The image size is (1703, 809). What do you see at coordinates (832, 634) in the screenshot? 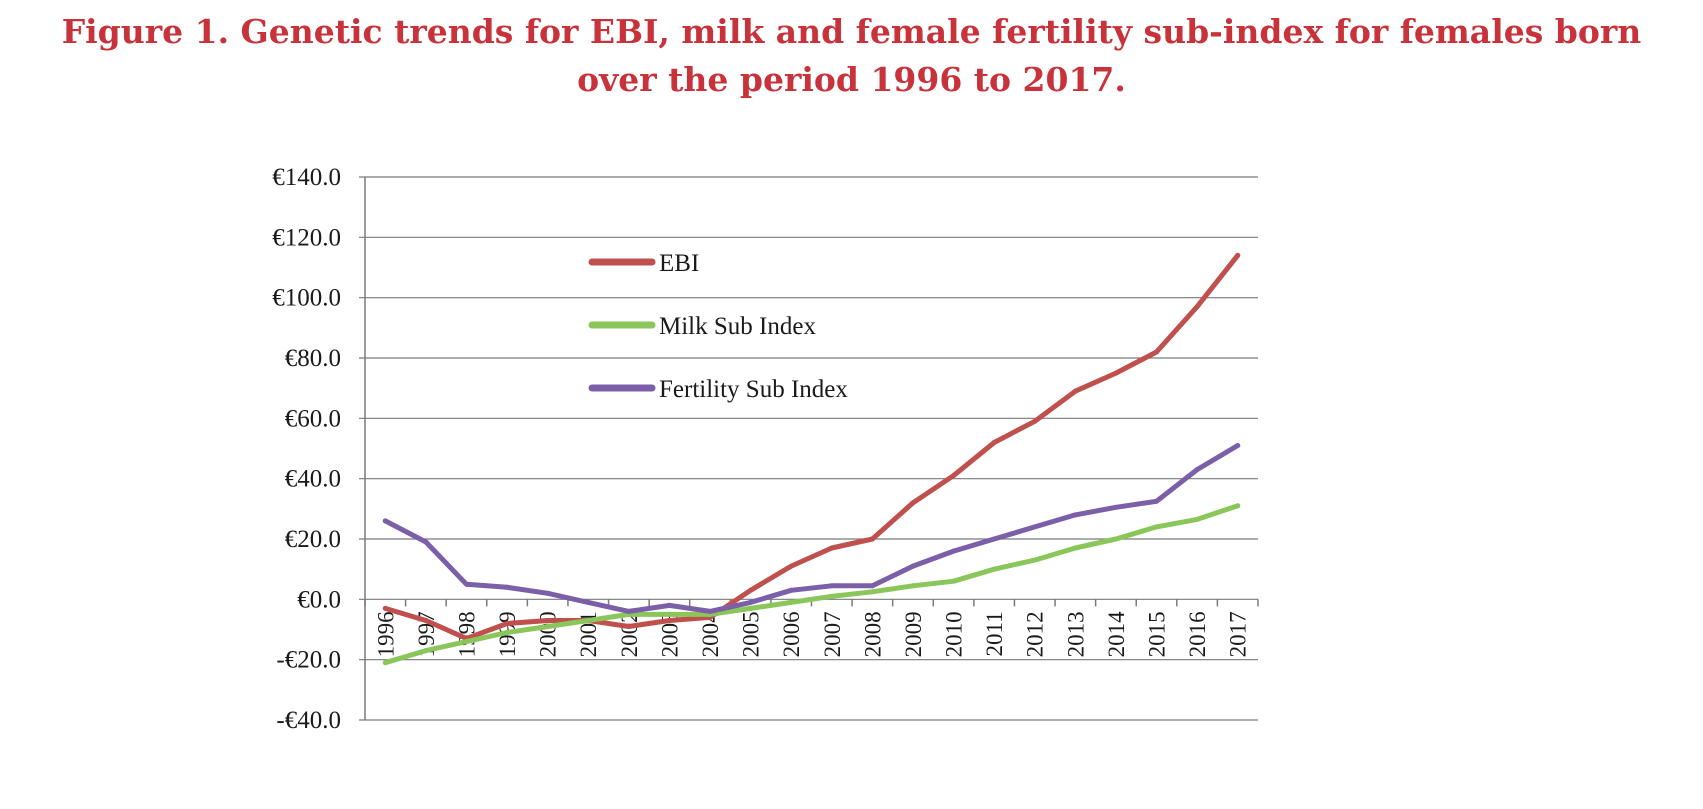
I see `x-tick-label: 2007` at bounding box center [832, 634].